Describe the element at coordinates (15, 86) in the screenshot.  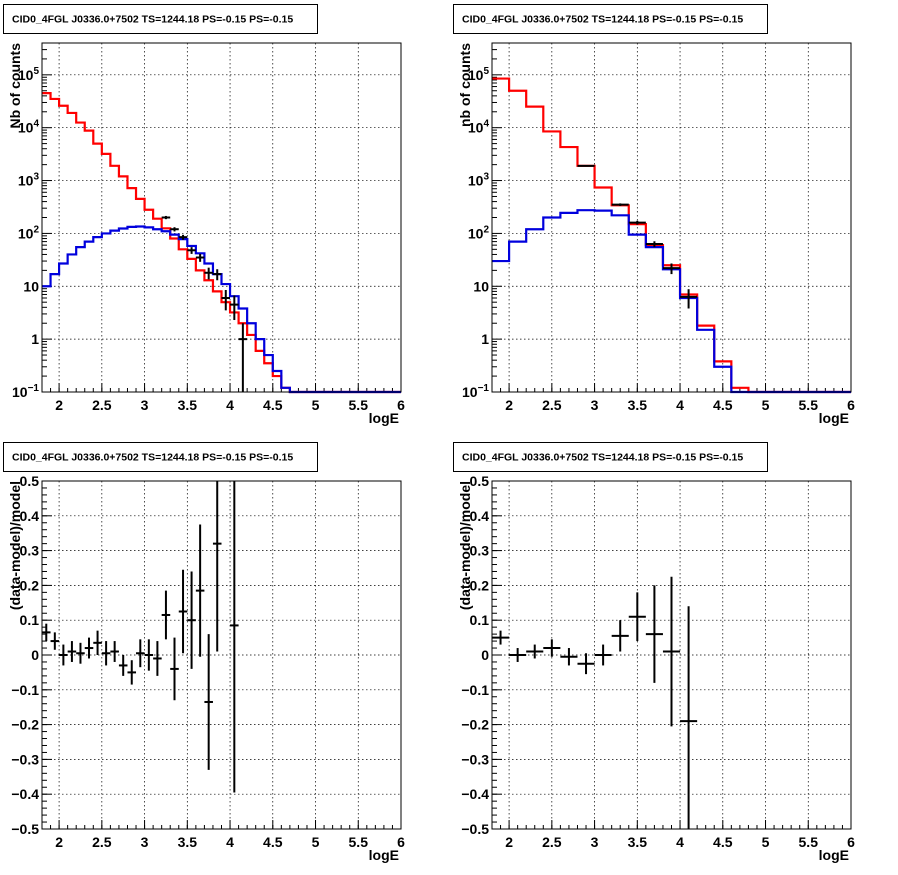
I see `y-axis-label: Nb of counts` at that location.